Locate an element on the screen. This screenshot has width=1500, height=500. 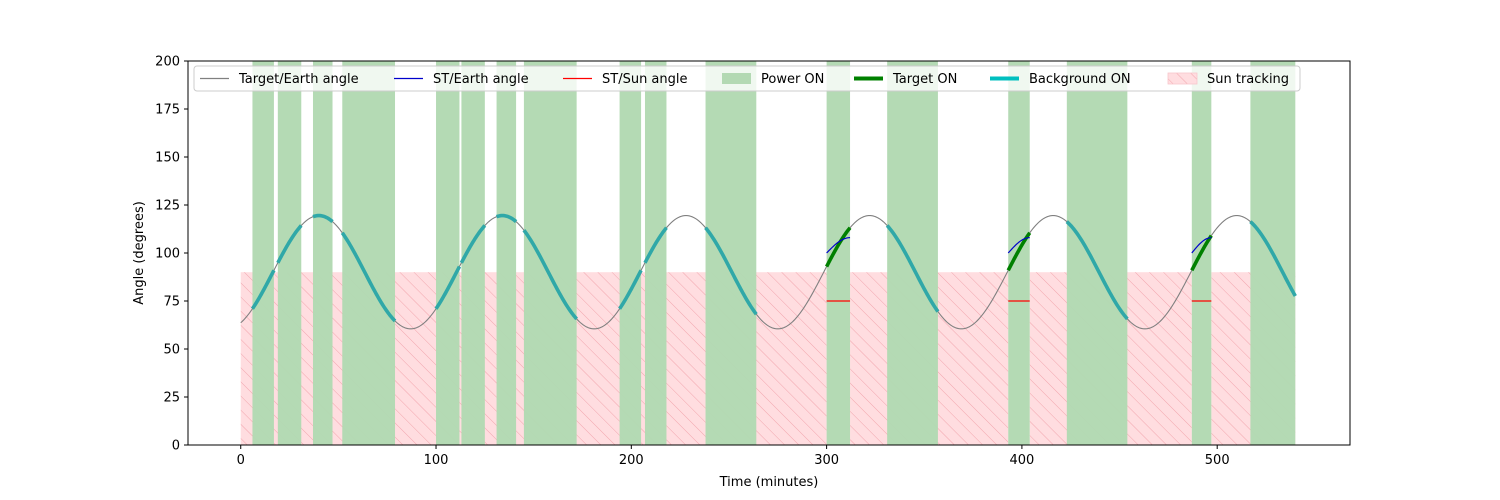
legend-item: Target/Earth angle is located at coordinates (279, 79).